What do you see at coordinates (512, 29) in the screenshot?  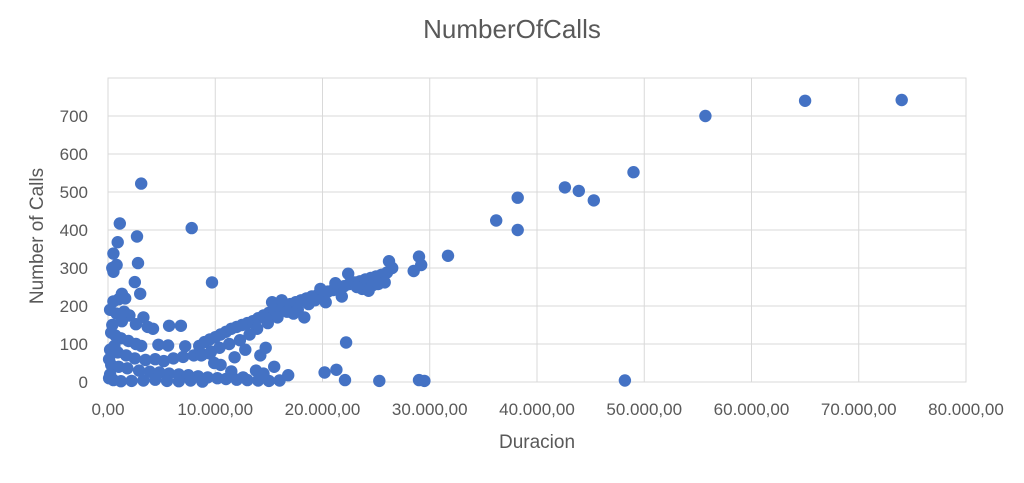 I see `chart-title: NumberOfCalls` at bounding box center [512, 29].